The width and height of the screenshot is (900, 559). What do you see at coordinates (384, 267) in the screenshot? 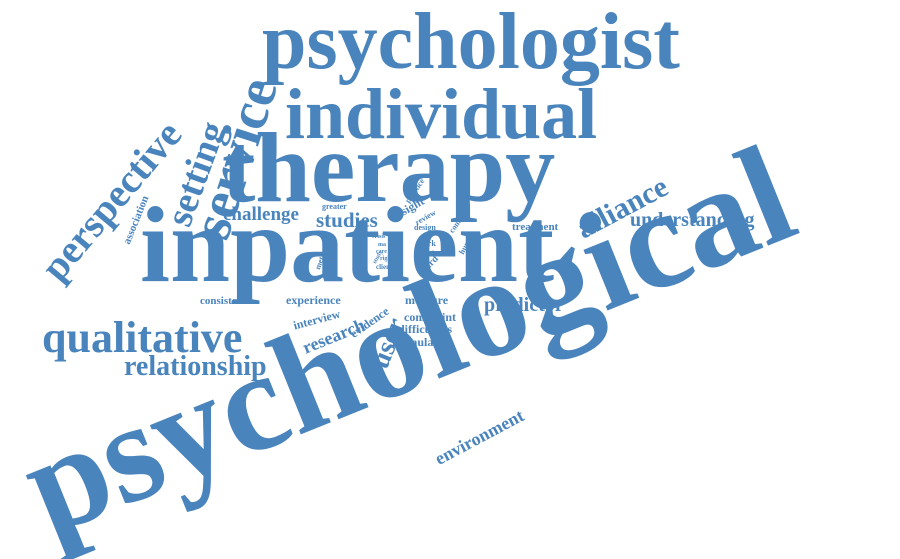
I see `word-client: client` at bounding box center [384, 267].